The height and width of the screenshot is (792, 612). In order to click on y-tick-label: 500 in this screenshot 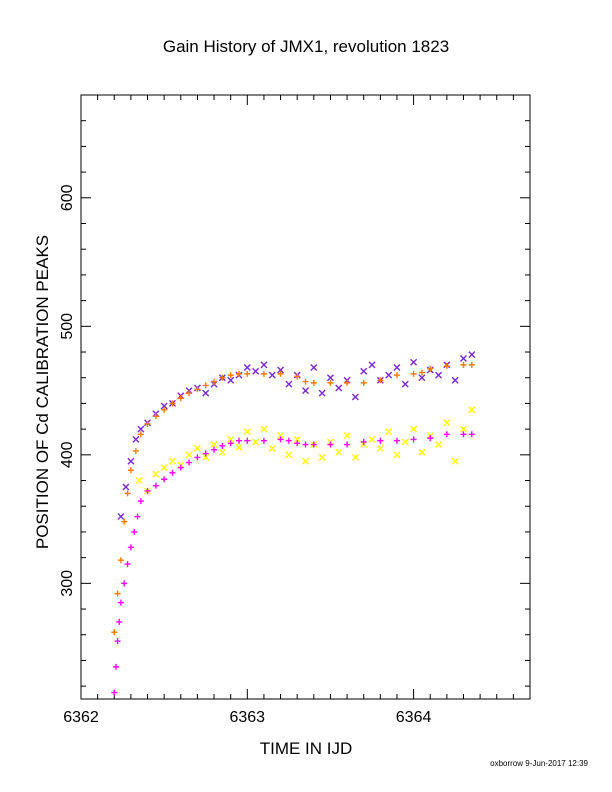, I will do `click(67, 326)`.